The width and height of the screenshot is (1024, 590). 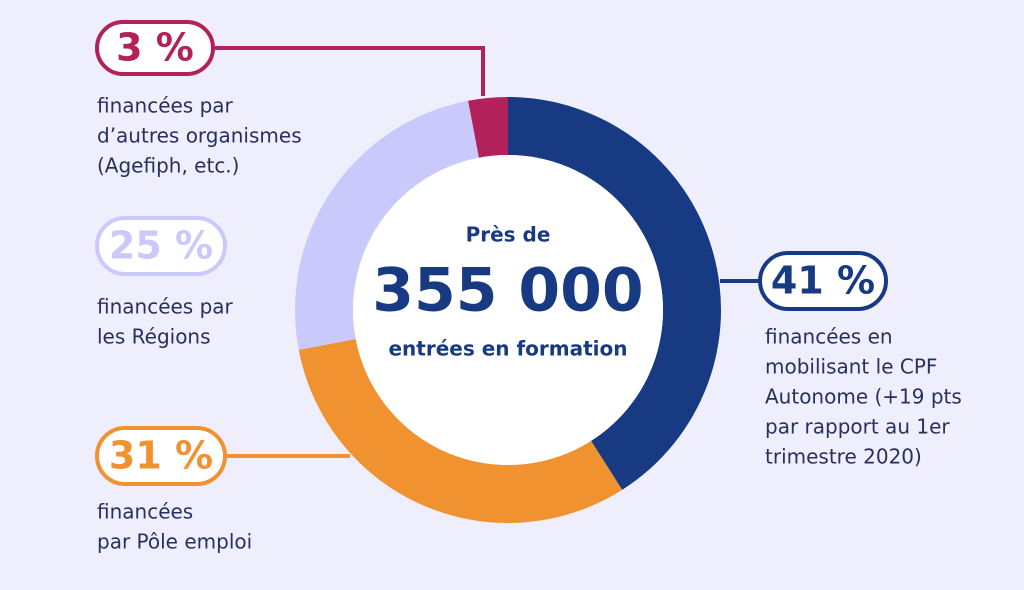 What do you see at coordinates (199, 136) in the screenshot?
I see `category-label: d’autres organismes` at bounding box center [199, 136].